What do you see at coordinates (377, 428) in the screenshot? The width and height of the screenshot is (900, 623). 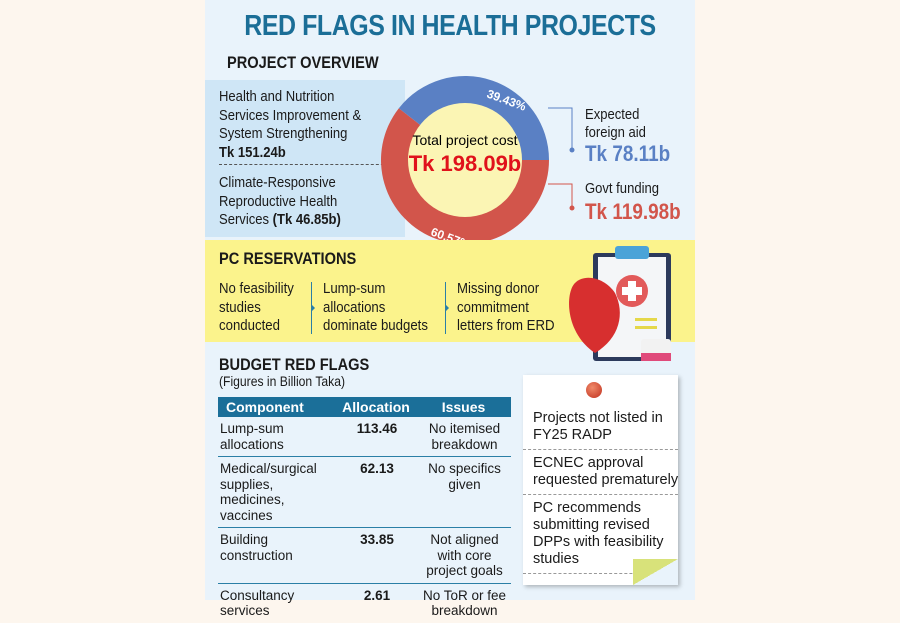 I see `cell-allocation: 113.46` at bounding box center [377, 428].